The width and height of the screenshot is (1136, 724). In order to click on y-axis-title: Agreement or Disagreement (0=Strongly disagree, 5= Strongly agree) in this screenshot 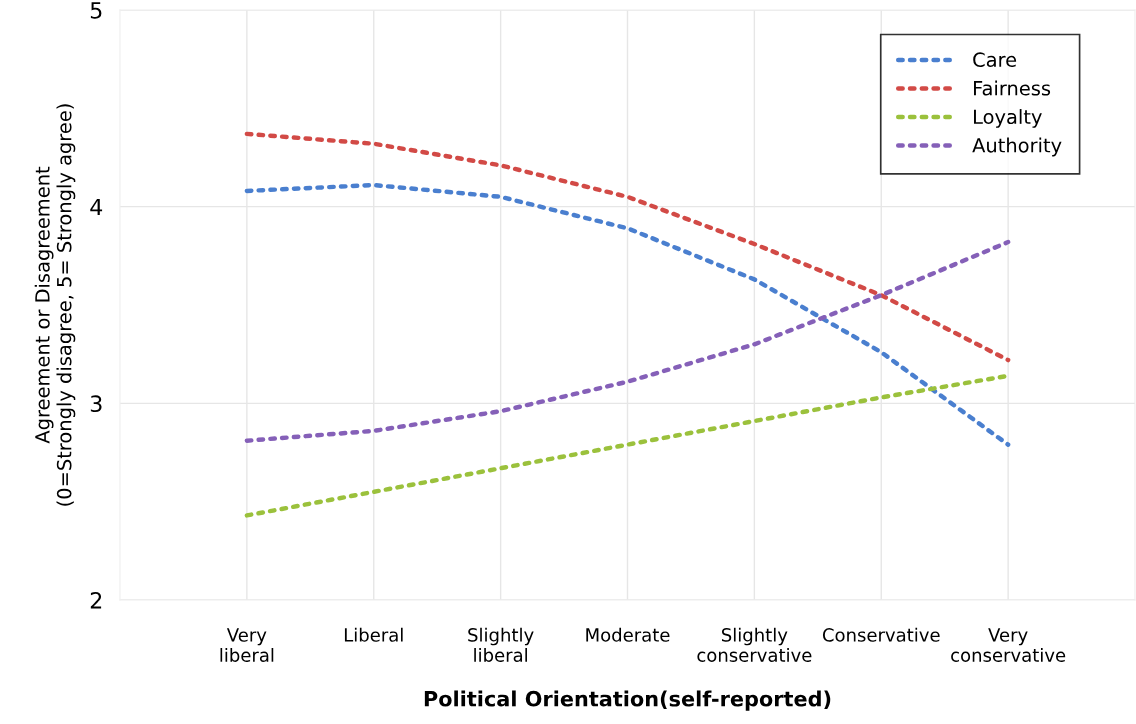, I will do `click(55, 305)`.